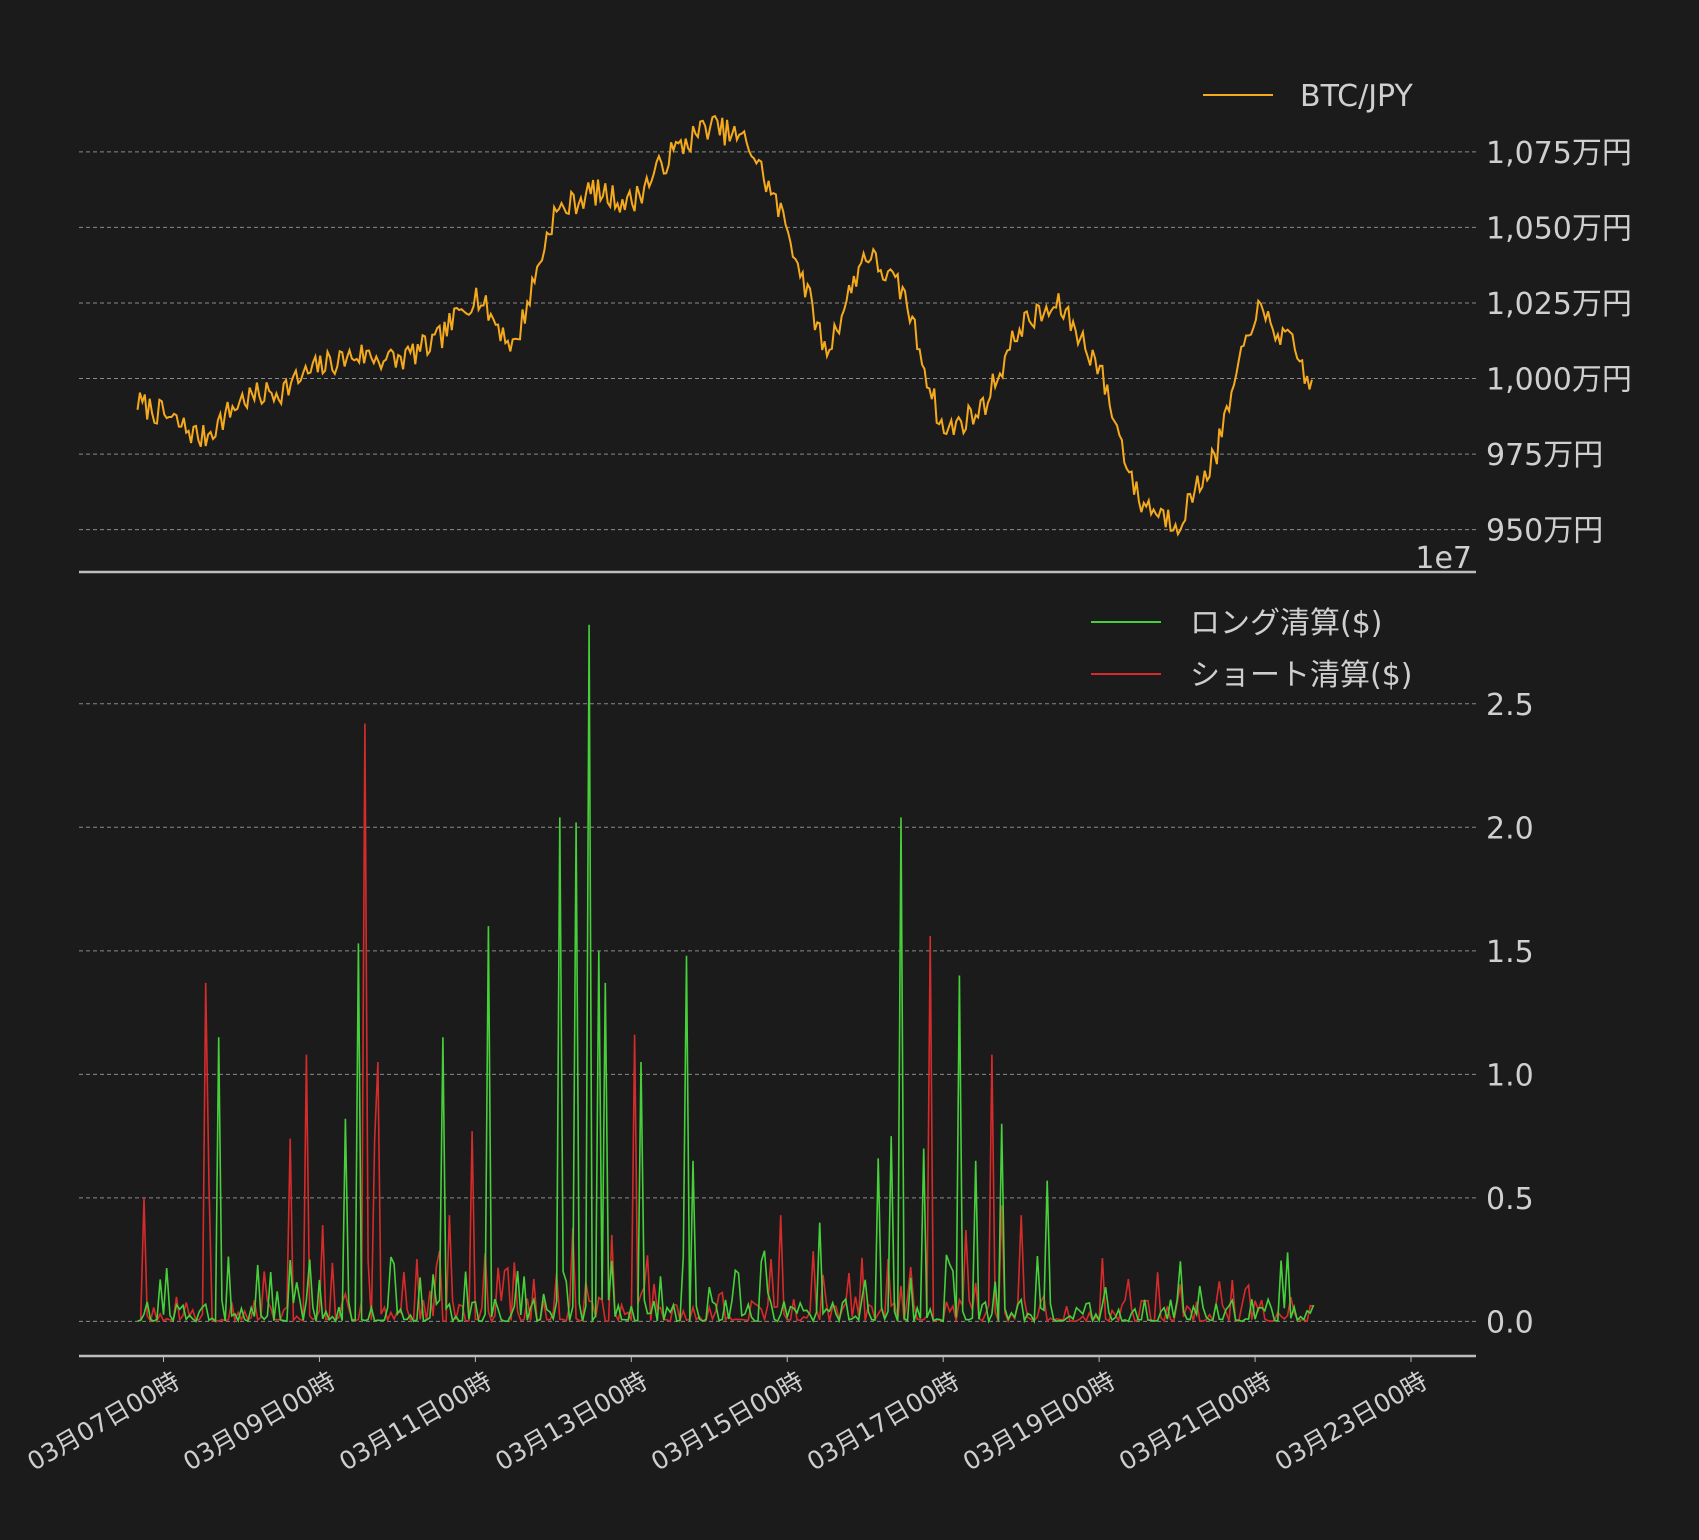  I want to click on liquidation-y-tick-label: 2.5, so click(1510, 705).